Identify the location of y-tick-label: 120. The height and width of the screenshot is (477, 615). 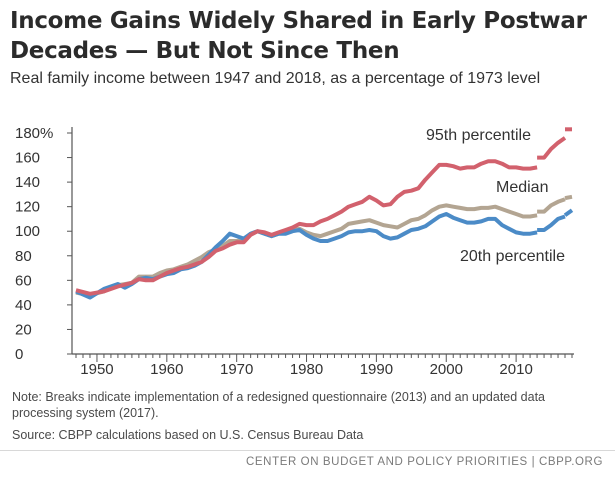
(27, 207).